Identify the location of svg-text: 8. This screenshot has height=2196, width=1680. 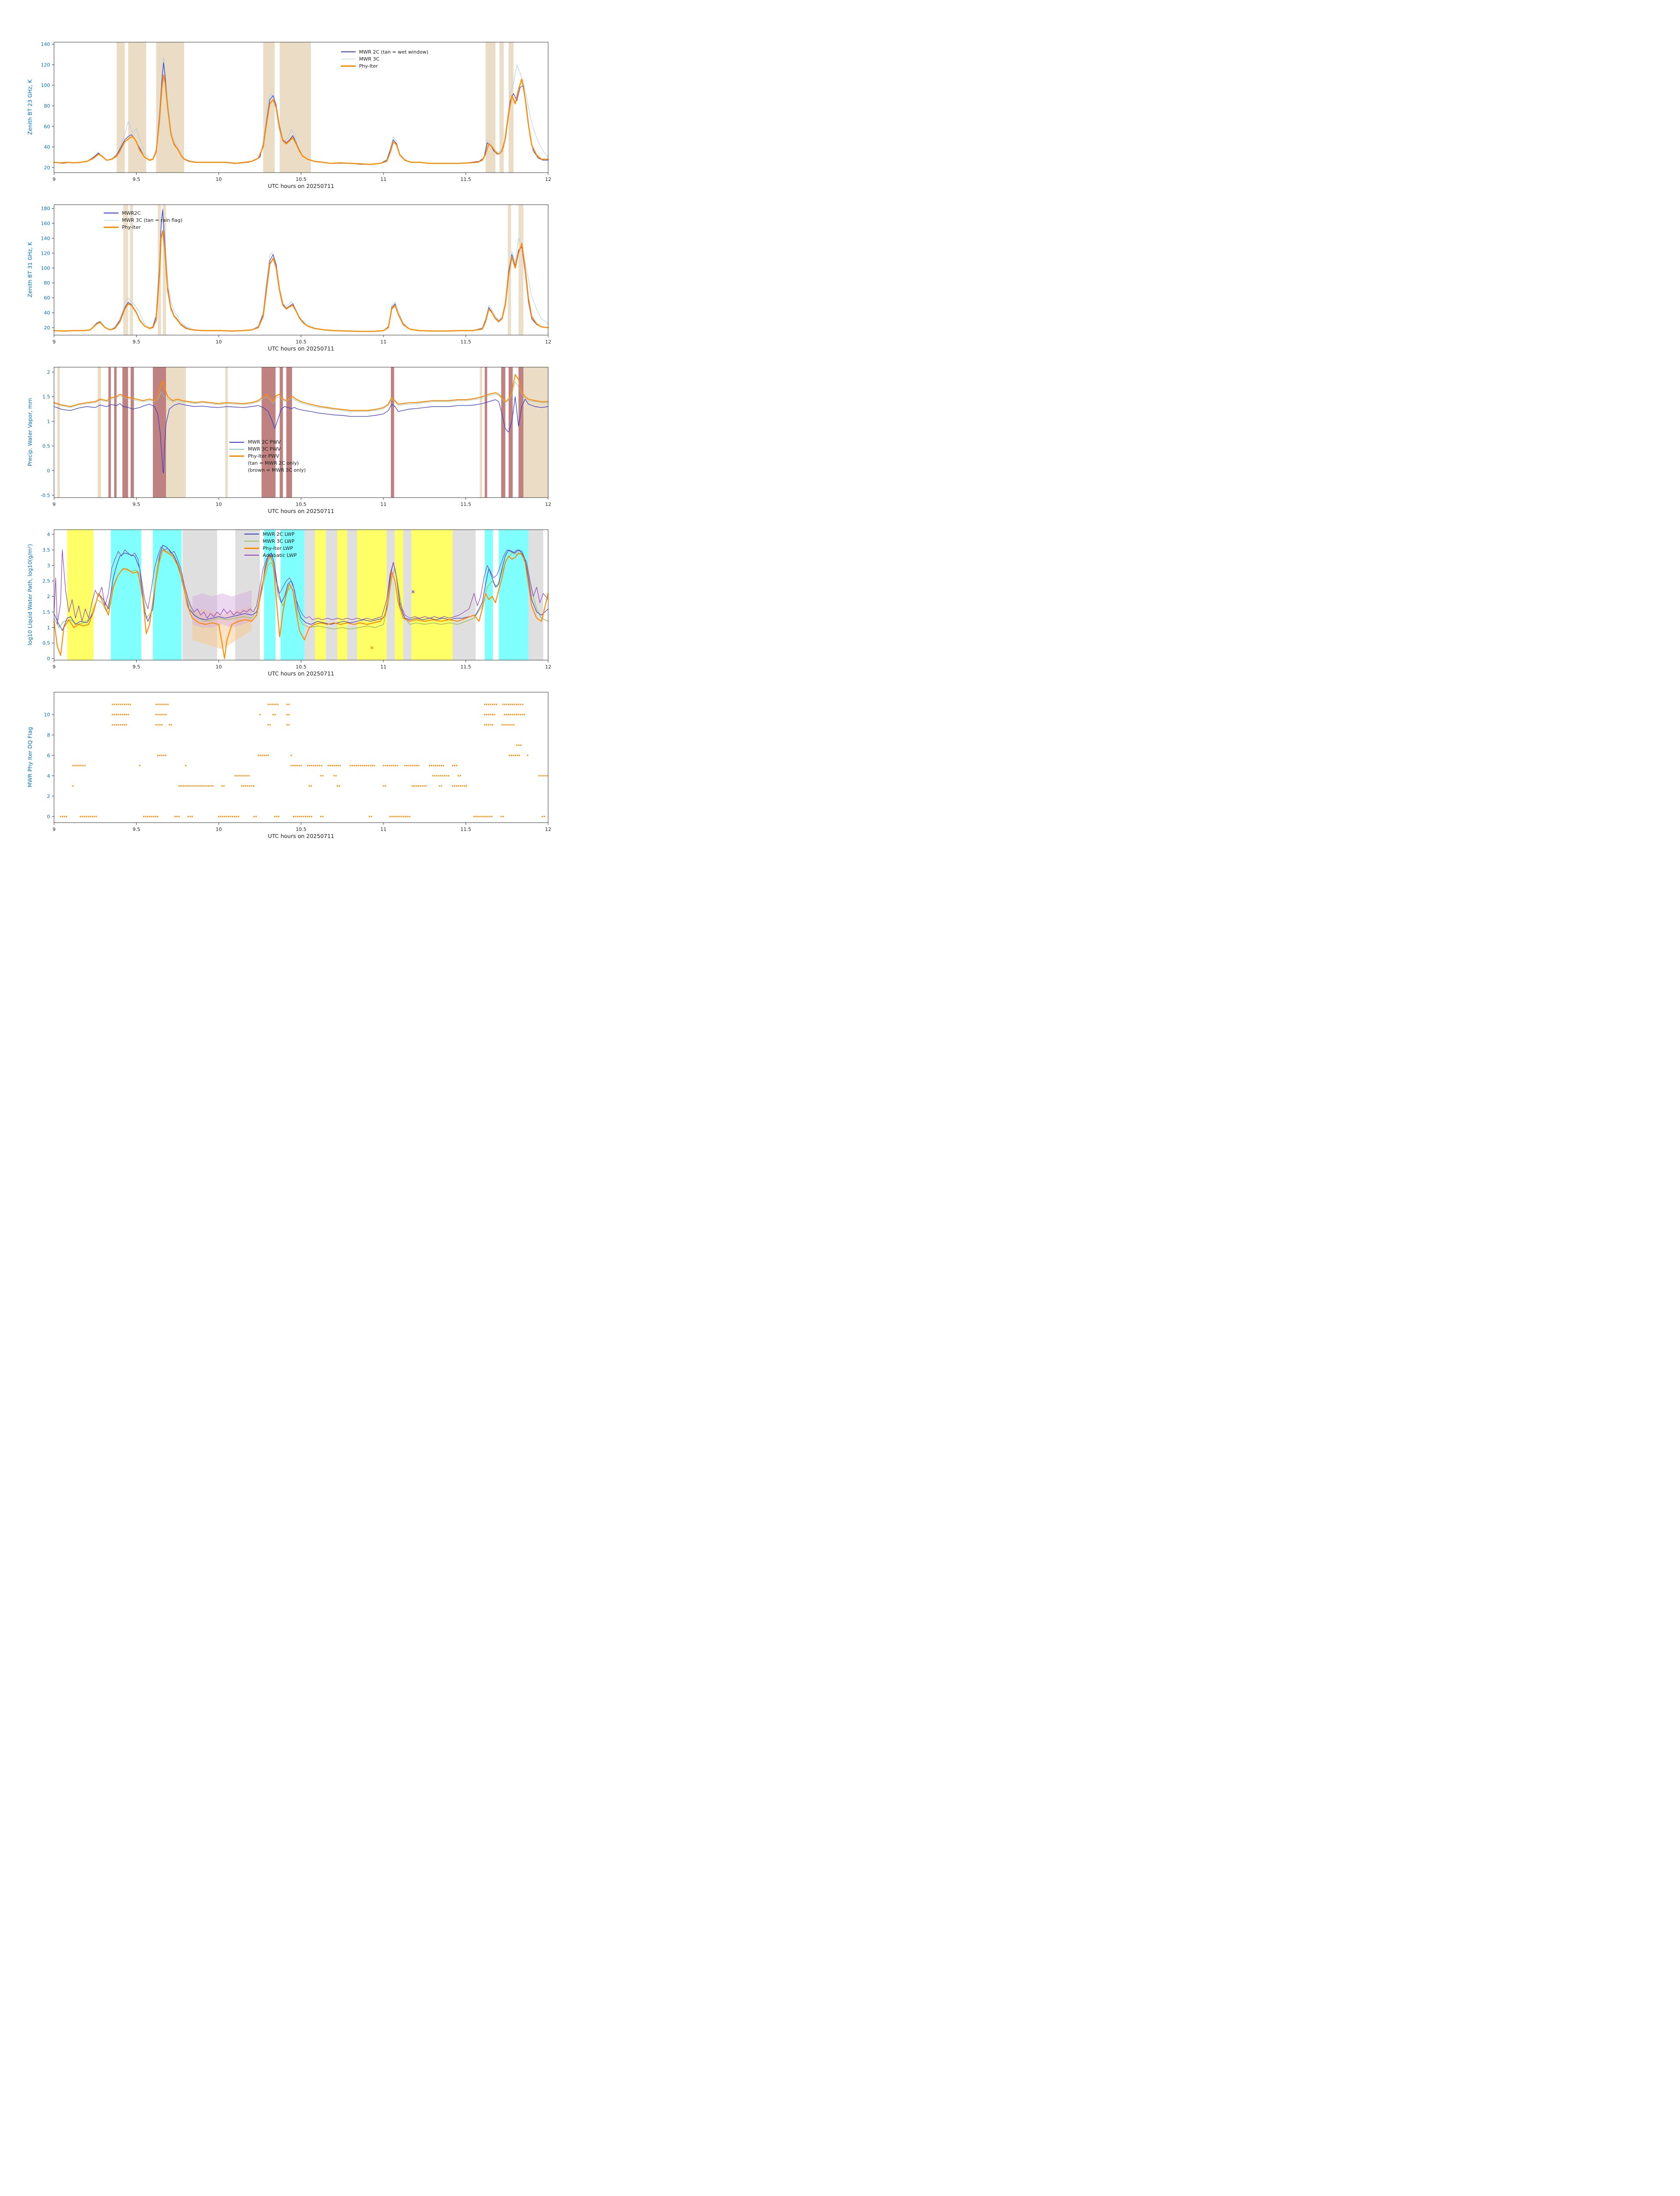
(49, 735).